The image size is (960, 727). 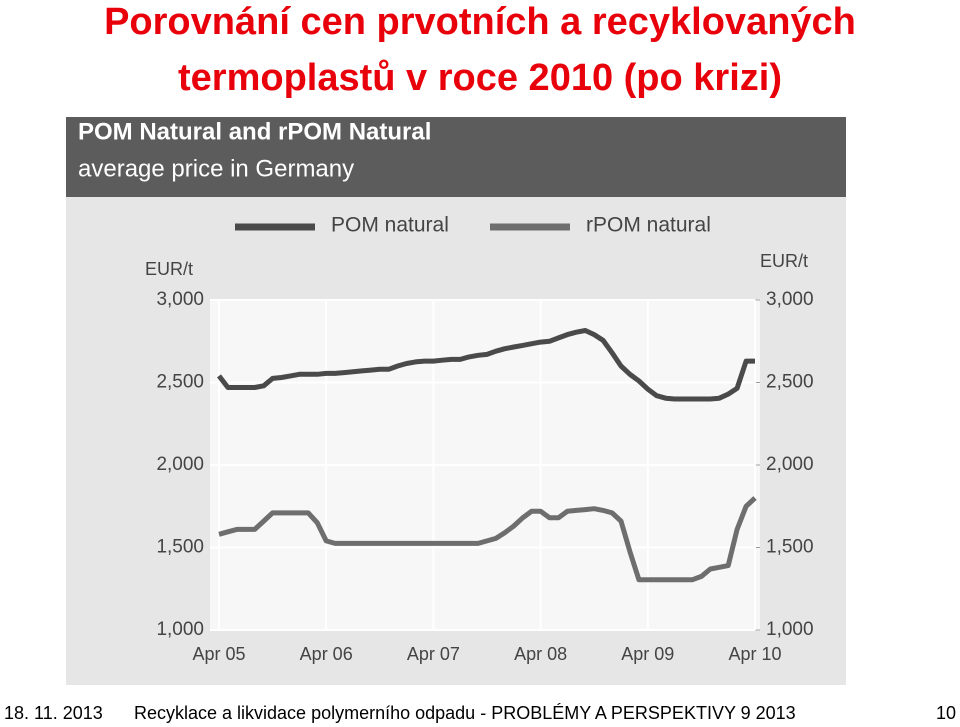 What do you see at coordinates (647, 654) in the screenshot?
I see `x-tick-label: Apr 09` at bounding box center [647, 654].